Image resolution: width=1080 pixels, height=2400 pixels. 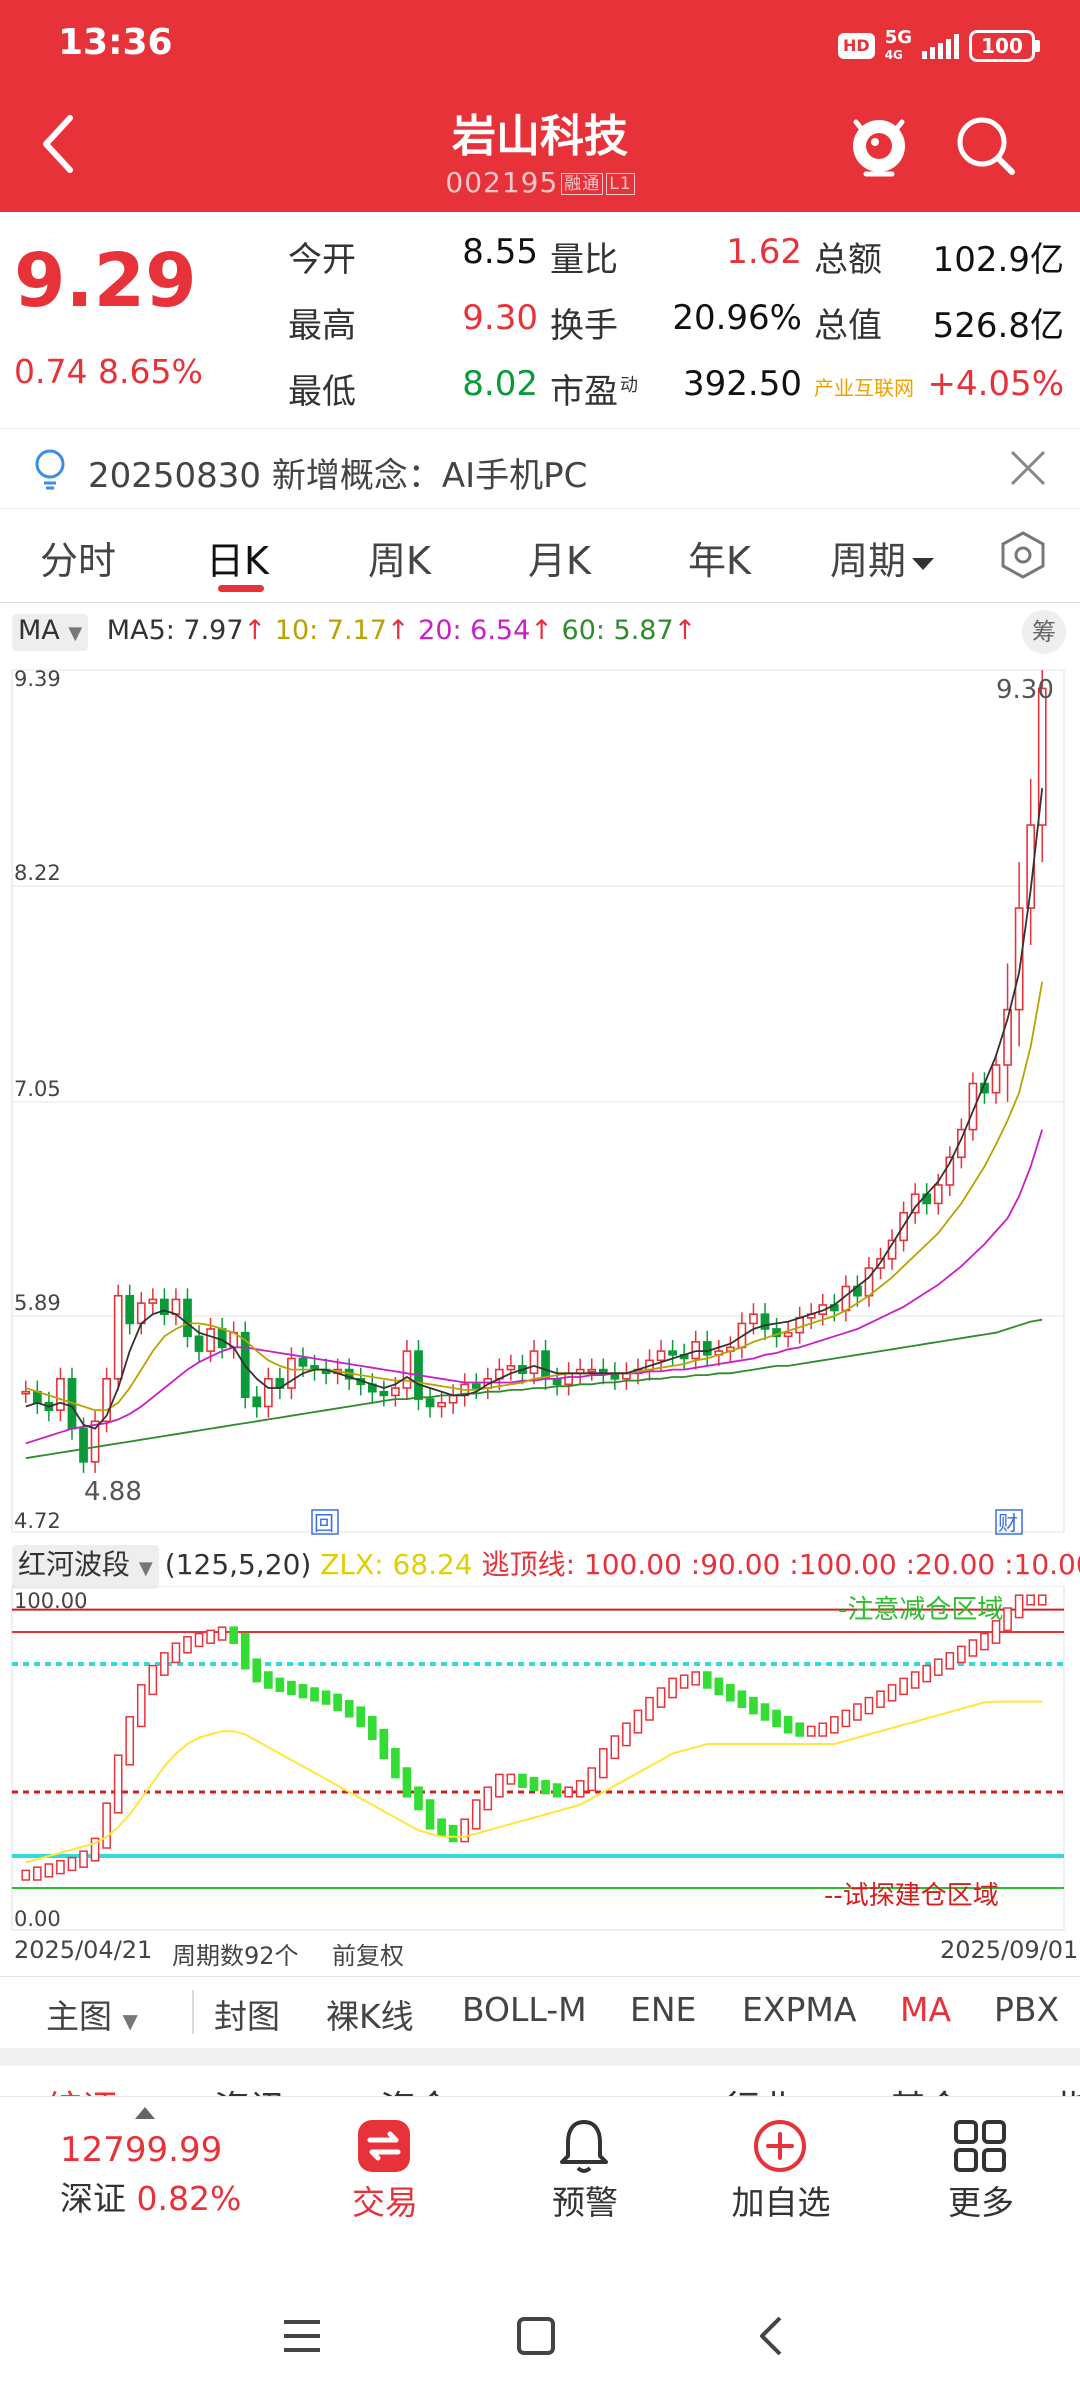 What do you see at coordinates (939, 46) in the screenshot?
I see `status-icons: HD 5G 4G 100` at bounding box center [939, 46].